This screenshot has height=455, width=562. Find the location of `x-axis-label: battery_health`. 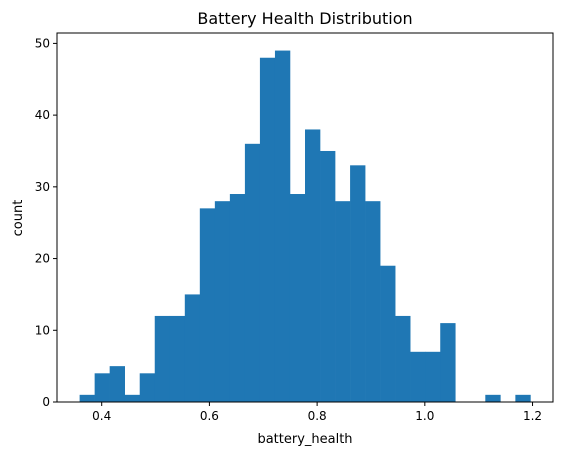

x-axis-label: battery_health is located at coordinates (304, 439).